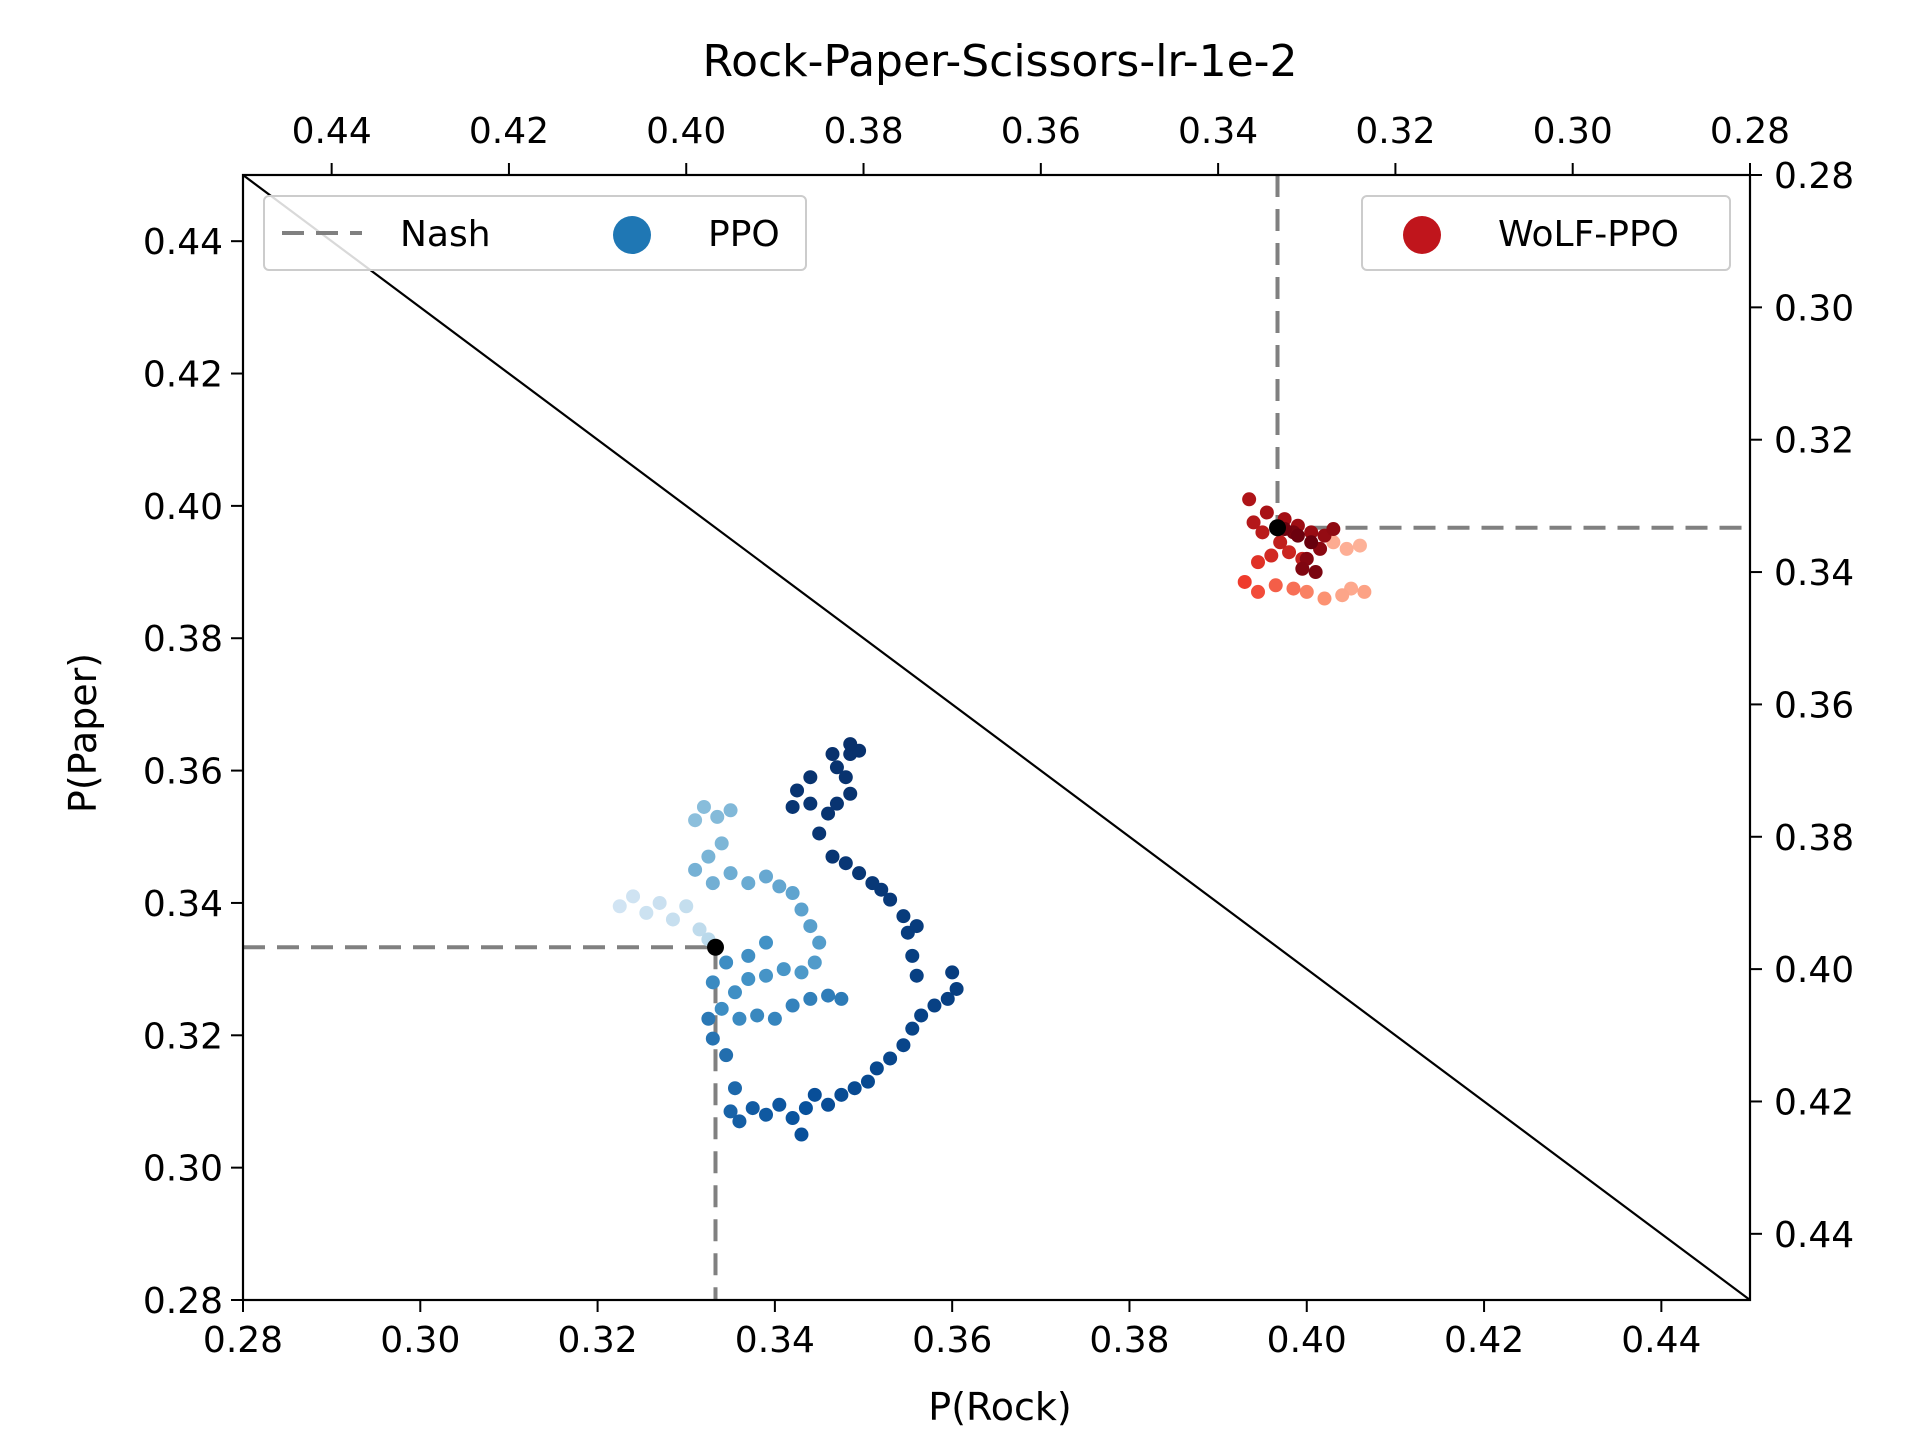 The height and width of the screenshot is (1444, 1920). Describe the element at coordinates (535, 233) in the screenshot. I see `legend-left` at that location.